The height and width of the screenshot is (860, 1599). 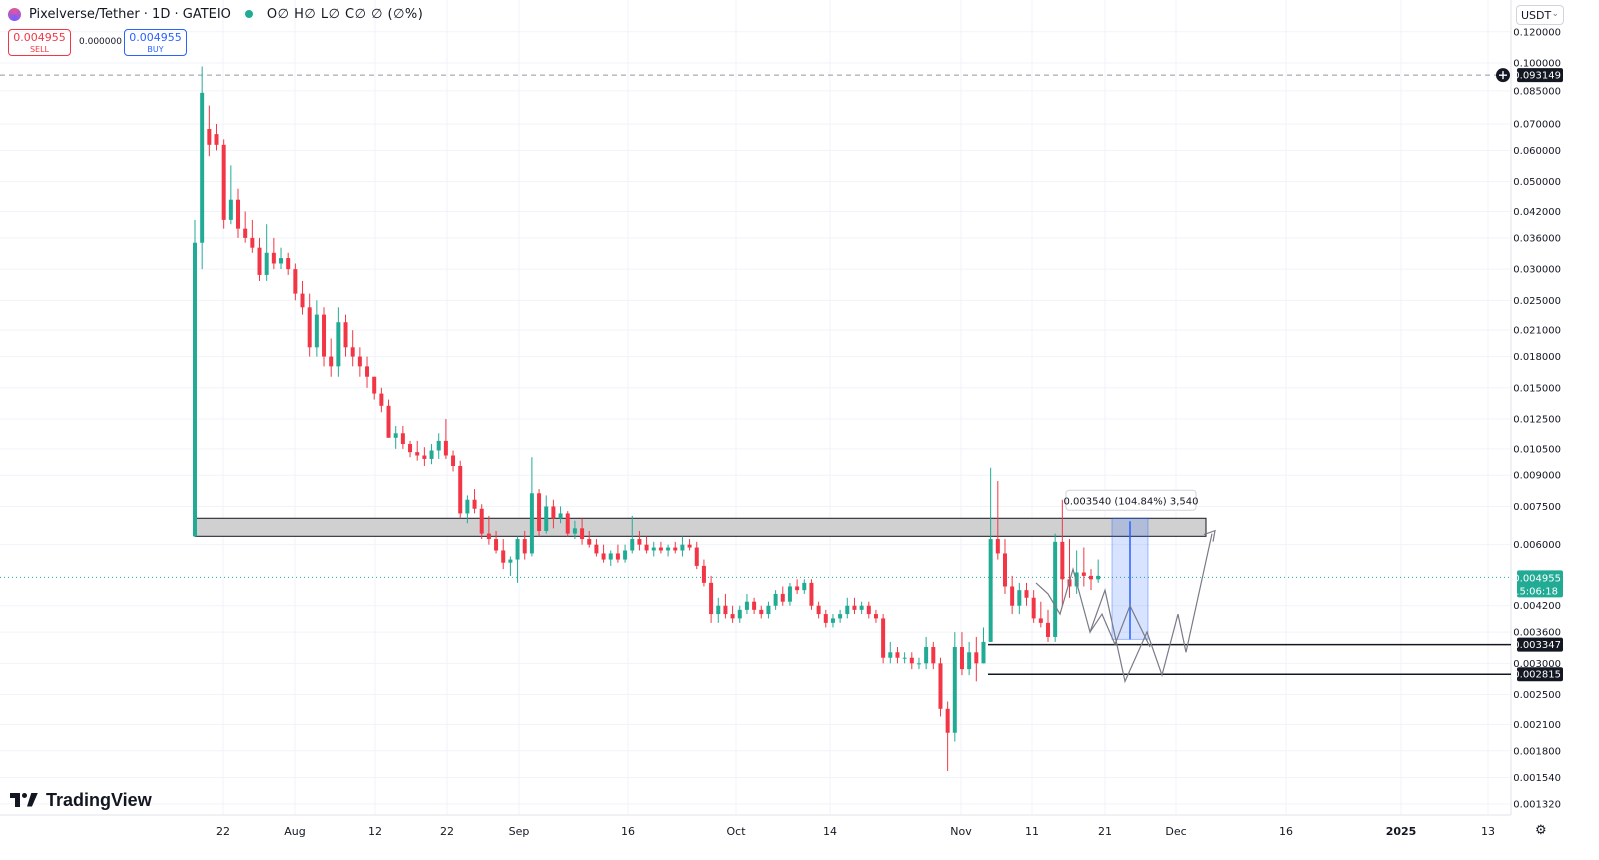 I want to click on support-low-label: 0.002815, so click(x=1538, y=674).